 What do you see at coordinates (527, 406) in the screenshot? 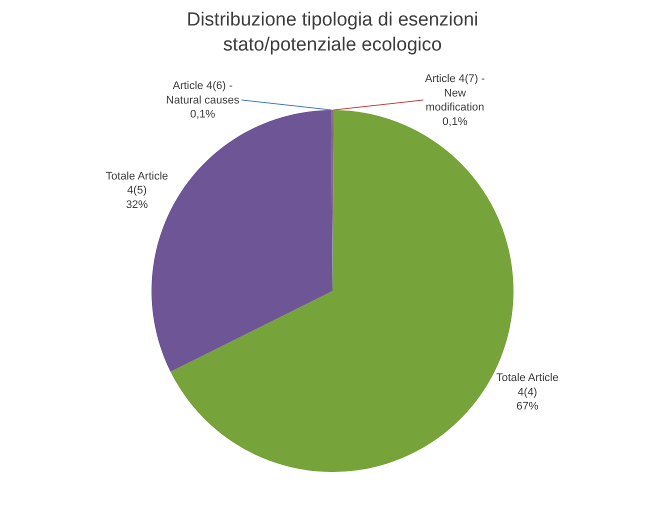
I see `data-label: 67%` at bounding box center [527, 406].